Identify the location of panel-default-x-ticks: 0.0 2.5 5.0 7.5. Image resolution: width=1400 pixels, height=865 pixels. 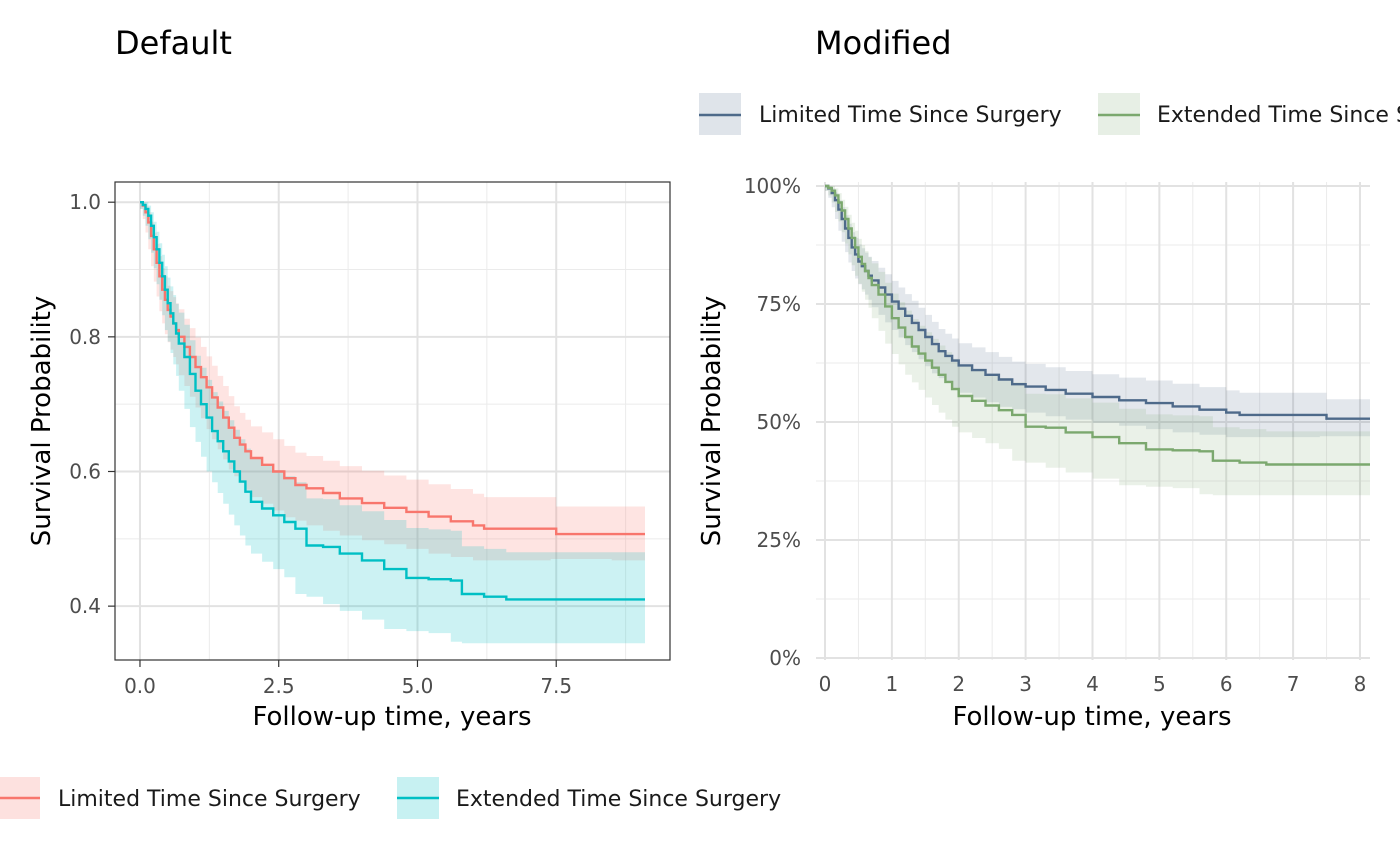
(348, 679).